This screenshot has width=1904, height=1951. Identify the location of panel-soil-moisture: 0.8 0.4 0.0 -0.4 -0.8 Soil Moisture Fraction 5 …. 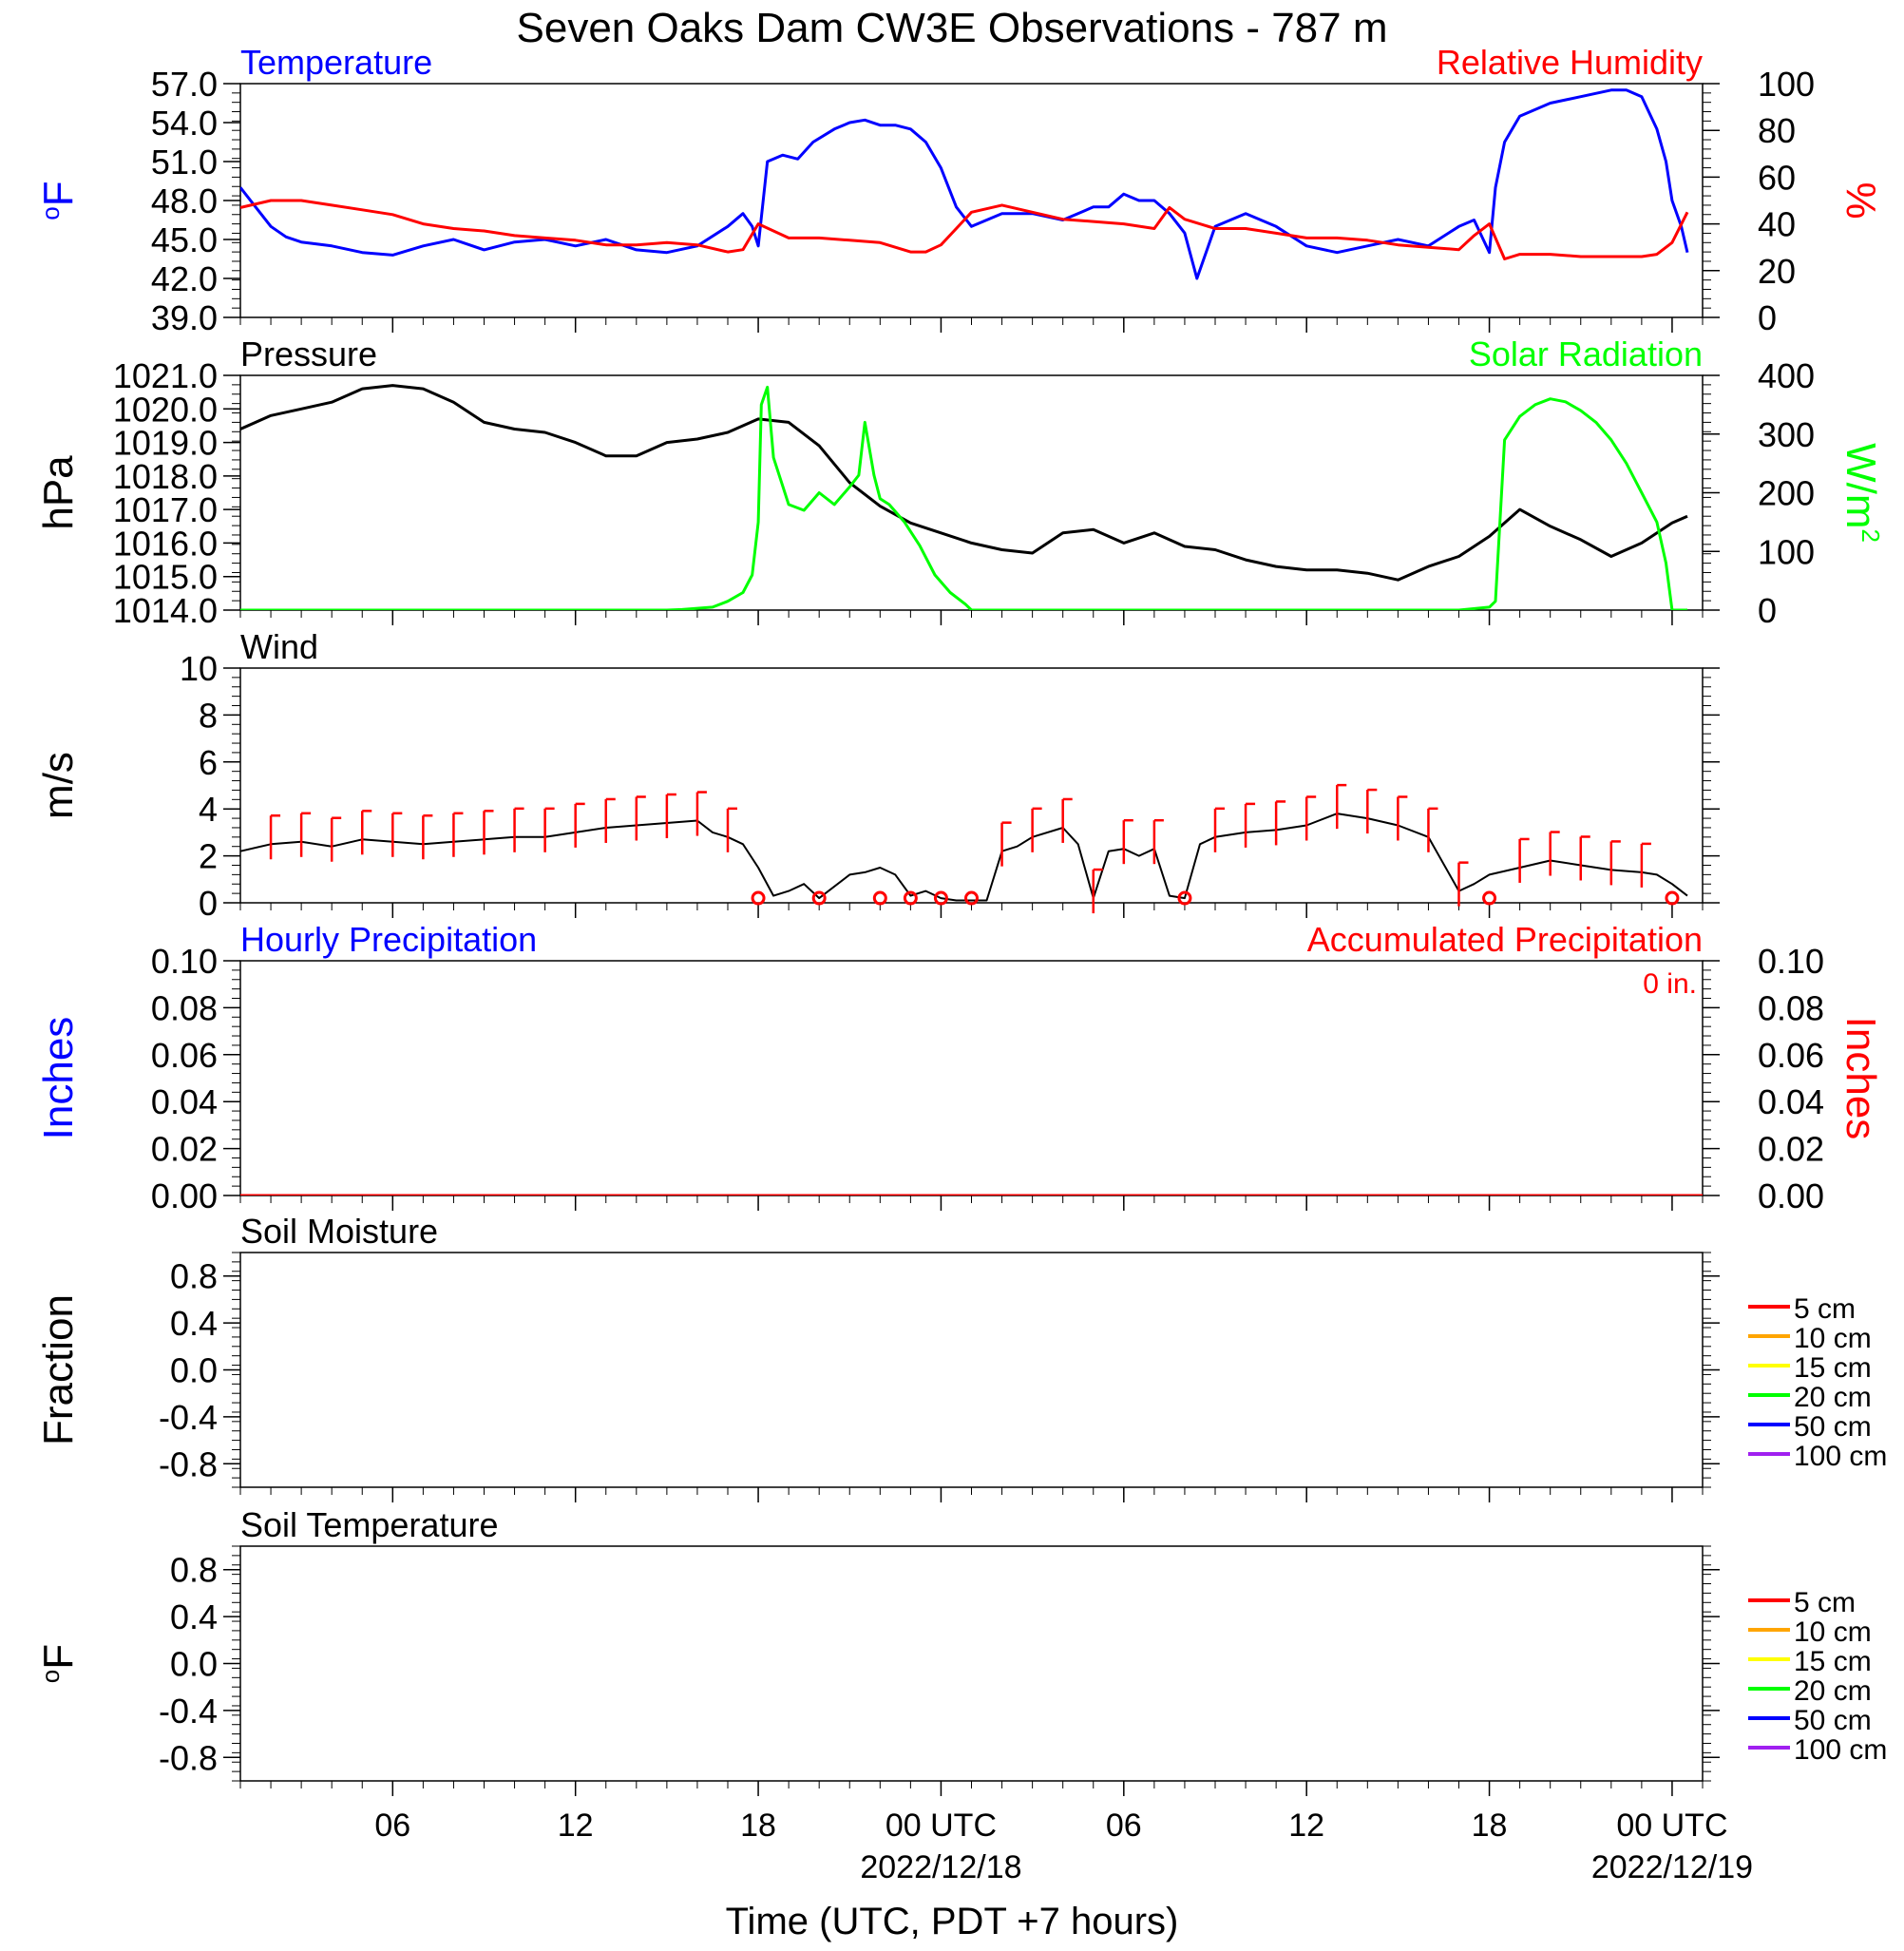
(961, 1357).